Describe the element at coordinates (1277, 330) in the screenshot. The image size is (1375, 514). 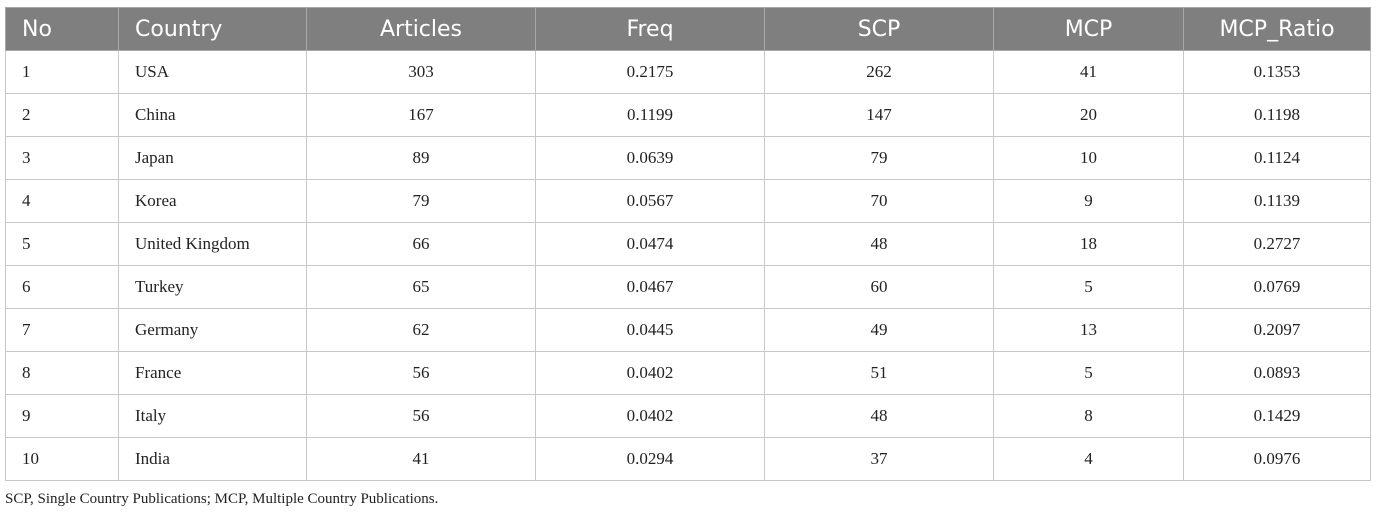
I see `cell-mcp-ratio: 0.2097` at that location.